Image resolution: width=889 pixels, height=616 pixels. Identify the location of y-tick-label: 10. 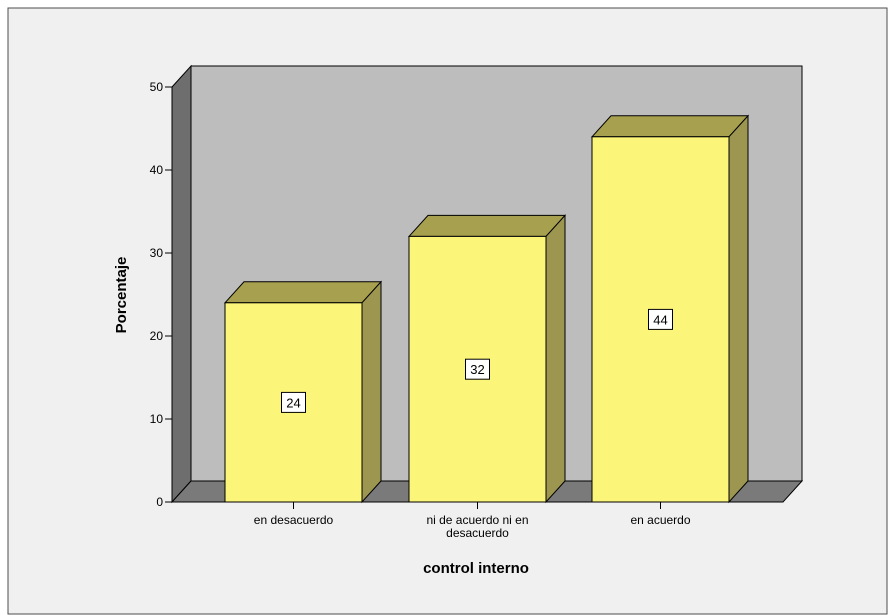
(157, 419).